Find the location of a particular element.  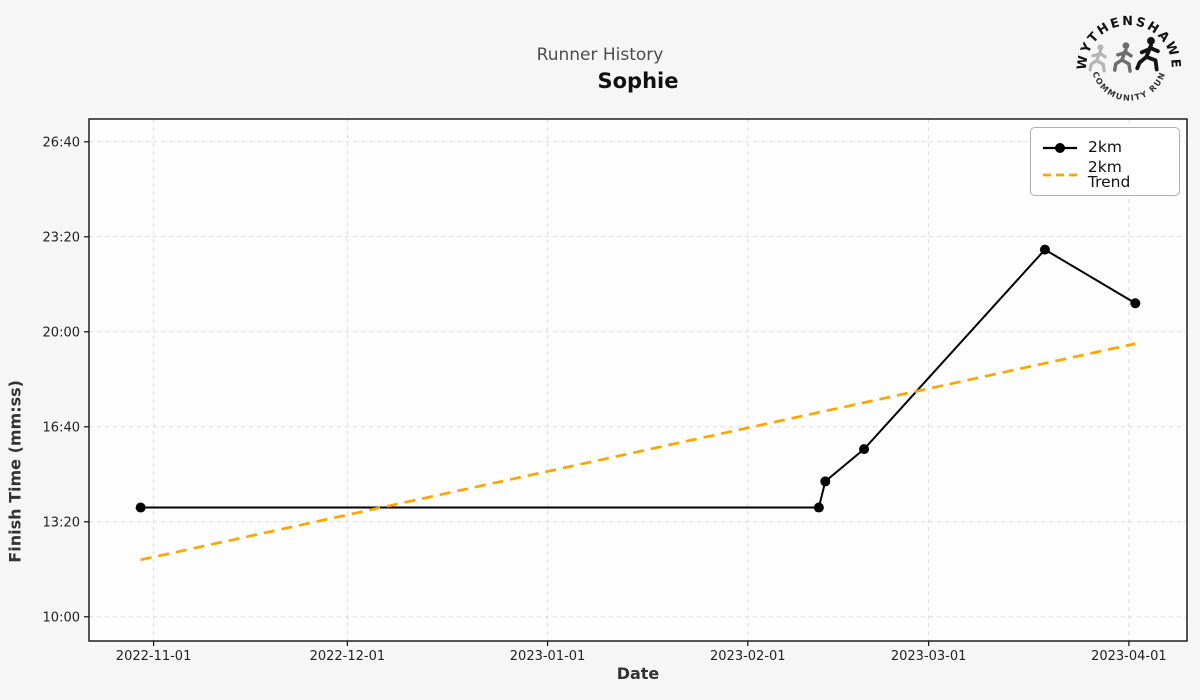

legend-item-2km-trend: 2km Trend is located at coordinates (1105, 174).